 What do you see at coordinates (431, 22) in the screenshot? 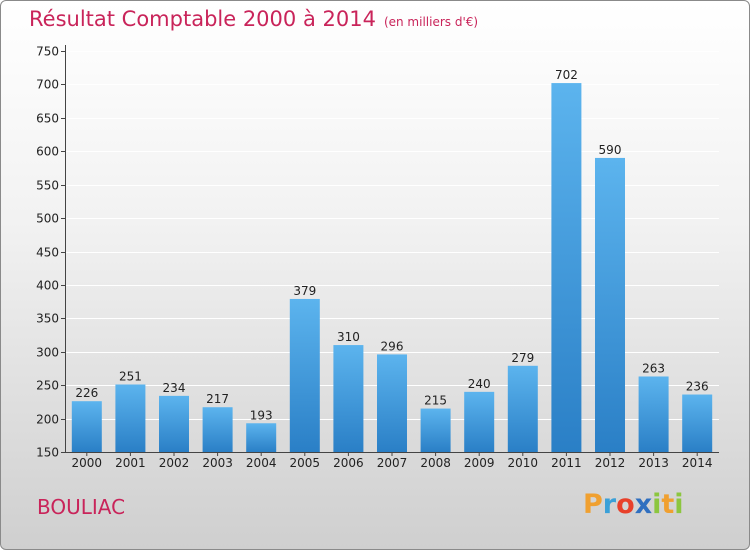
I see `subtitle-text: (en milliers d'€)` at bounding box center [431, 22].